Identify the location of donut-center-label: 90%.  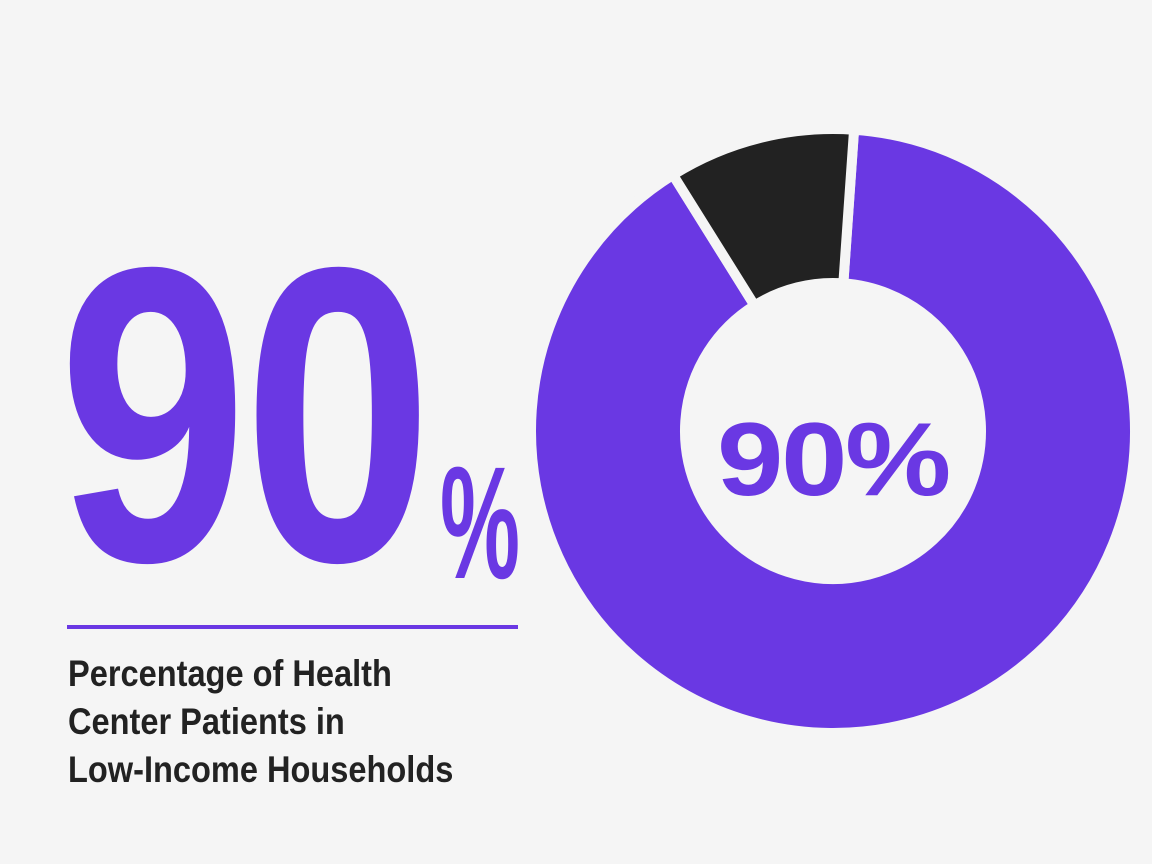
(833, 460).